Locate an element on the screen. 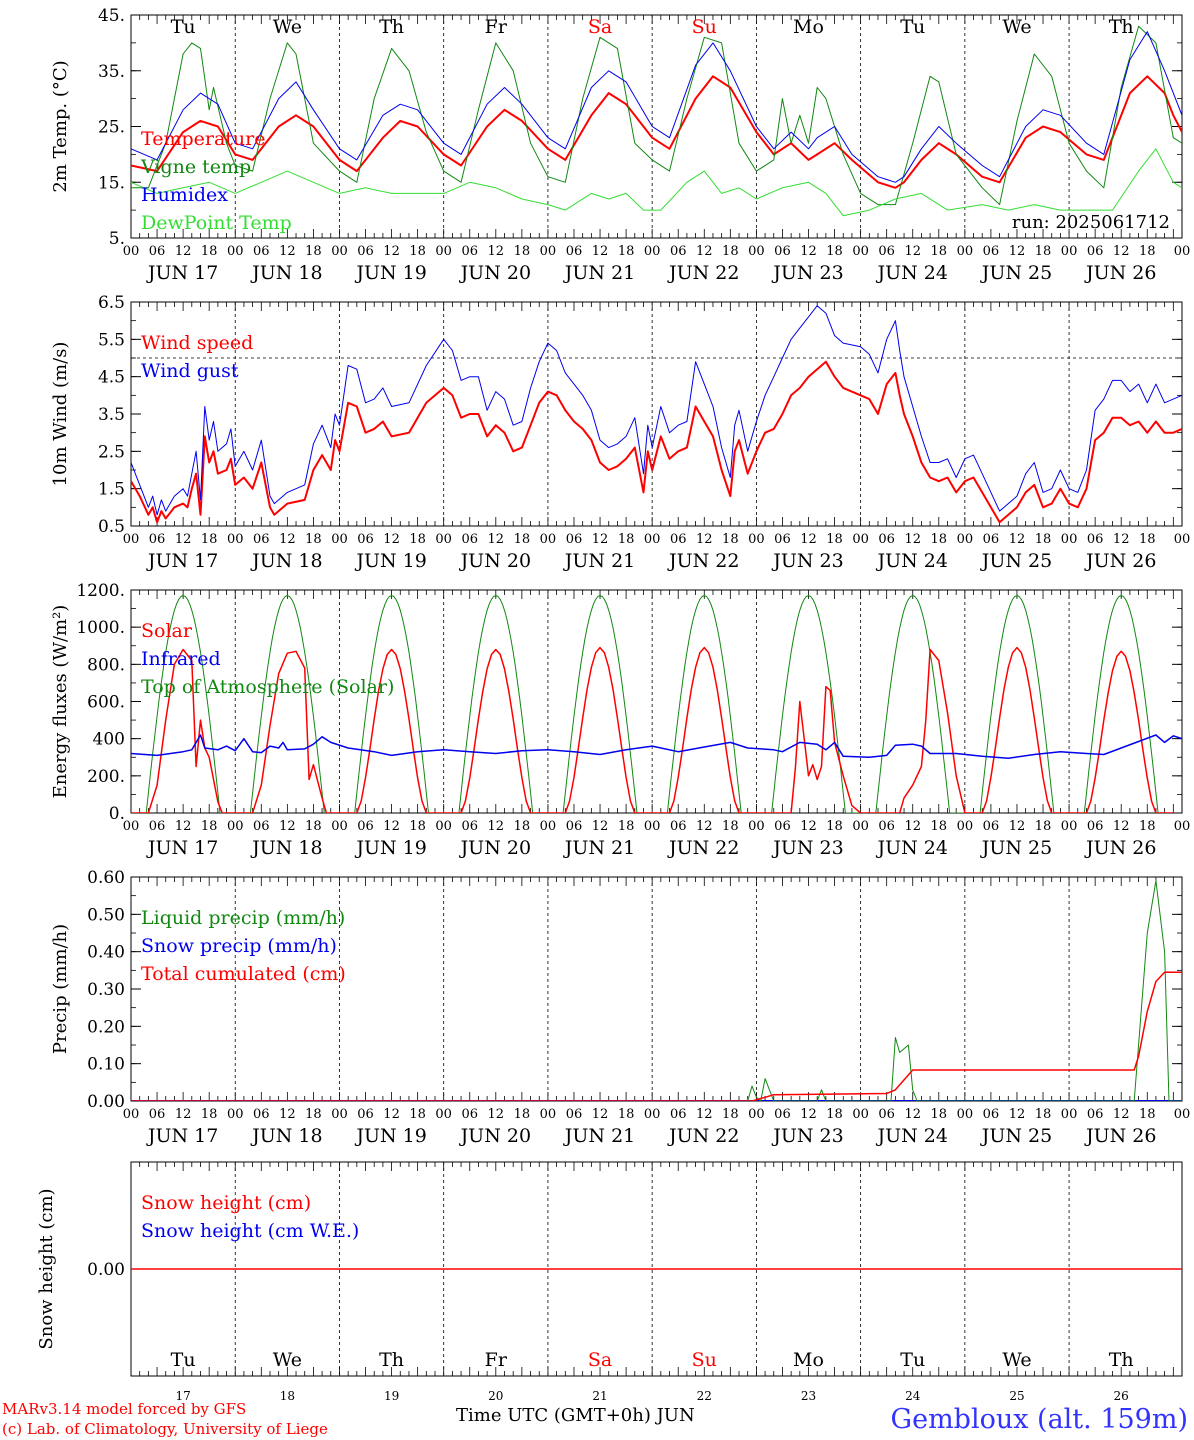 The image size is (1194, 1440). legend-snow-precip-mm-h: Snow precip (mm/h) is located at coordinates (239, 946).